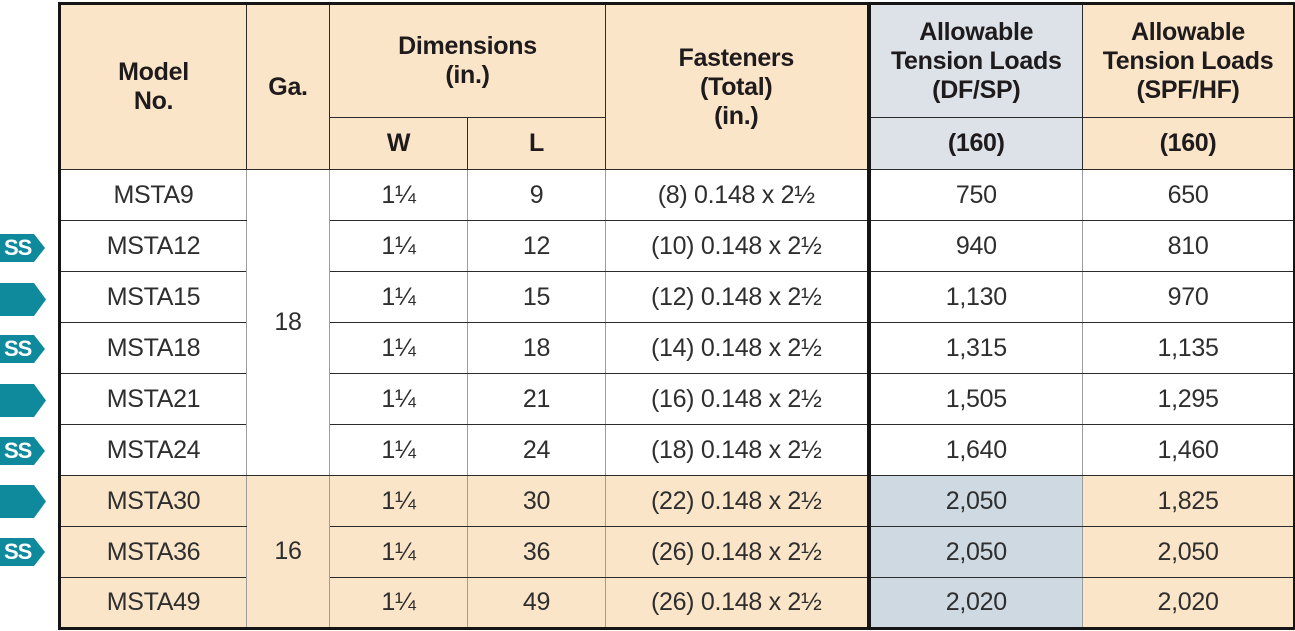 The image size is (1295, 631). I want to click on col-header-fasteners: Fasteners (Total) (in.), so click(737, 86).